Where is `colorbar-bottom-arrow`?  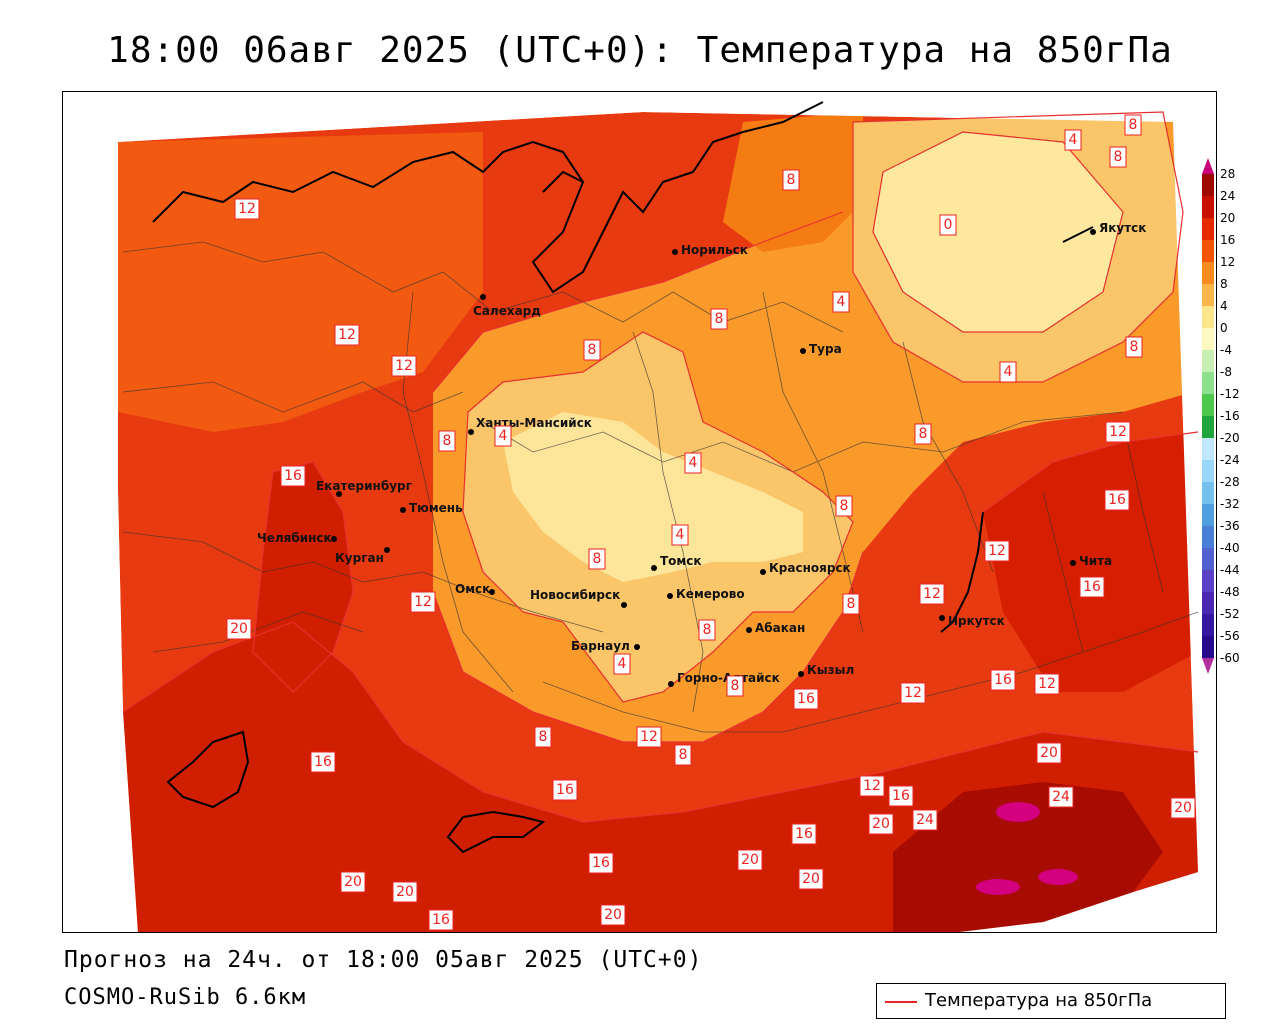 colorbar-bottom-arrow is located at coordinates (1208, 666).